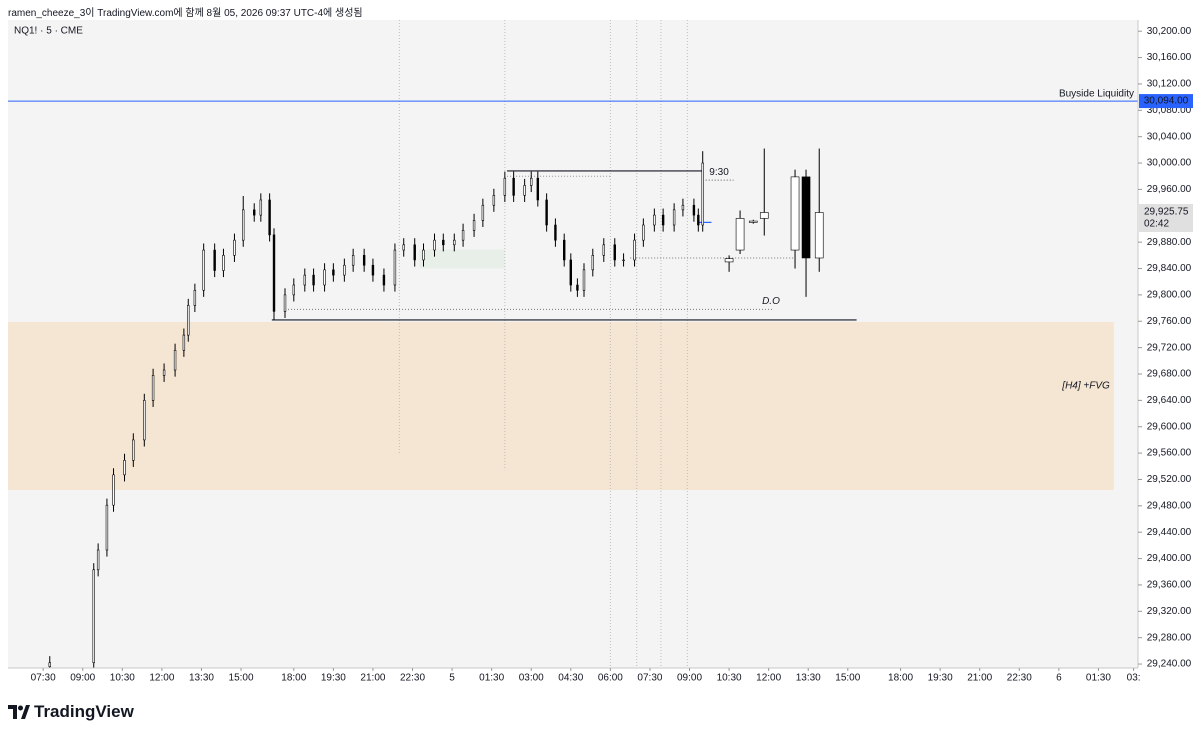 The image size is (1200, 734). I want to click on y-tick-label: 29,440.00, so click(1169, 532).